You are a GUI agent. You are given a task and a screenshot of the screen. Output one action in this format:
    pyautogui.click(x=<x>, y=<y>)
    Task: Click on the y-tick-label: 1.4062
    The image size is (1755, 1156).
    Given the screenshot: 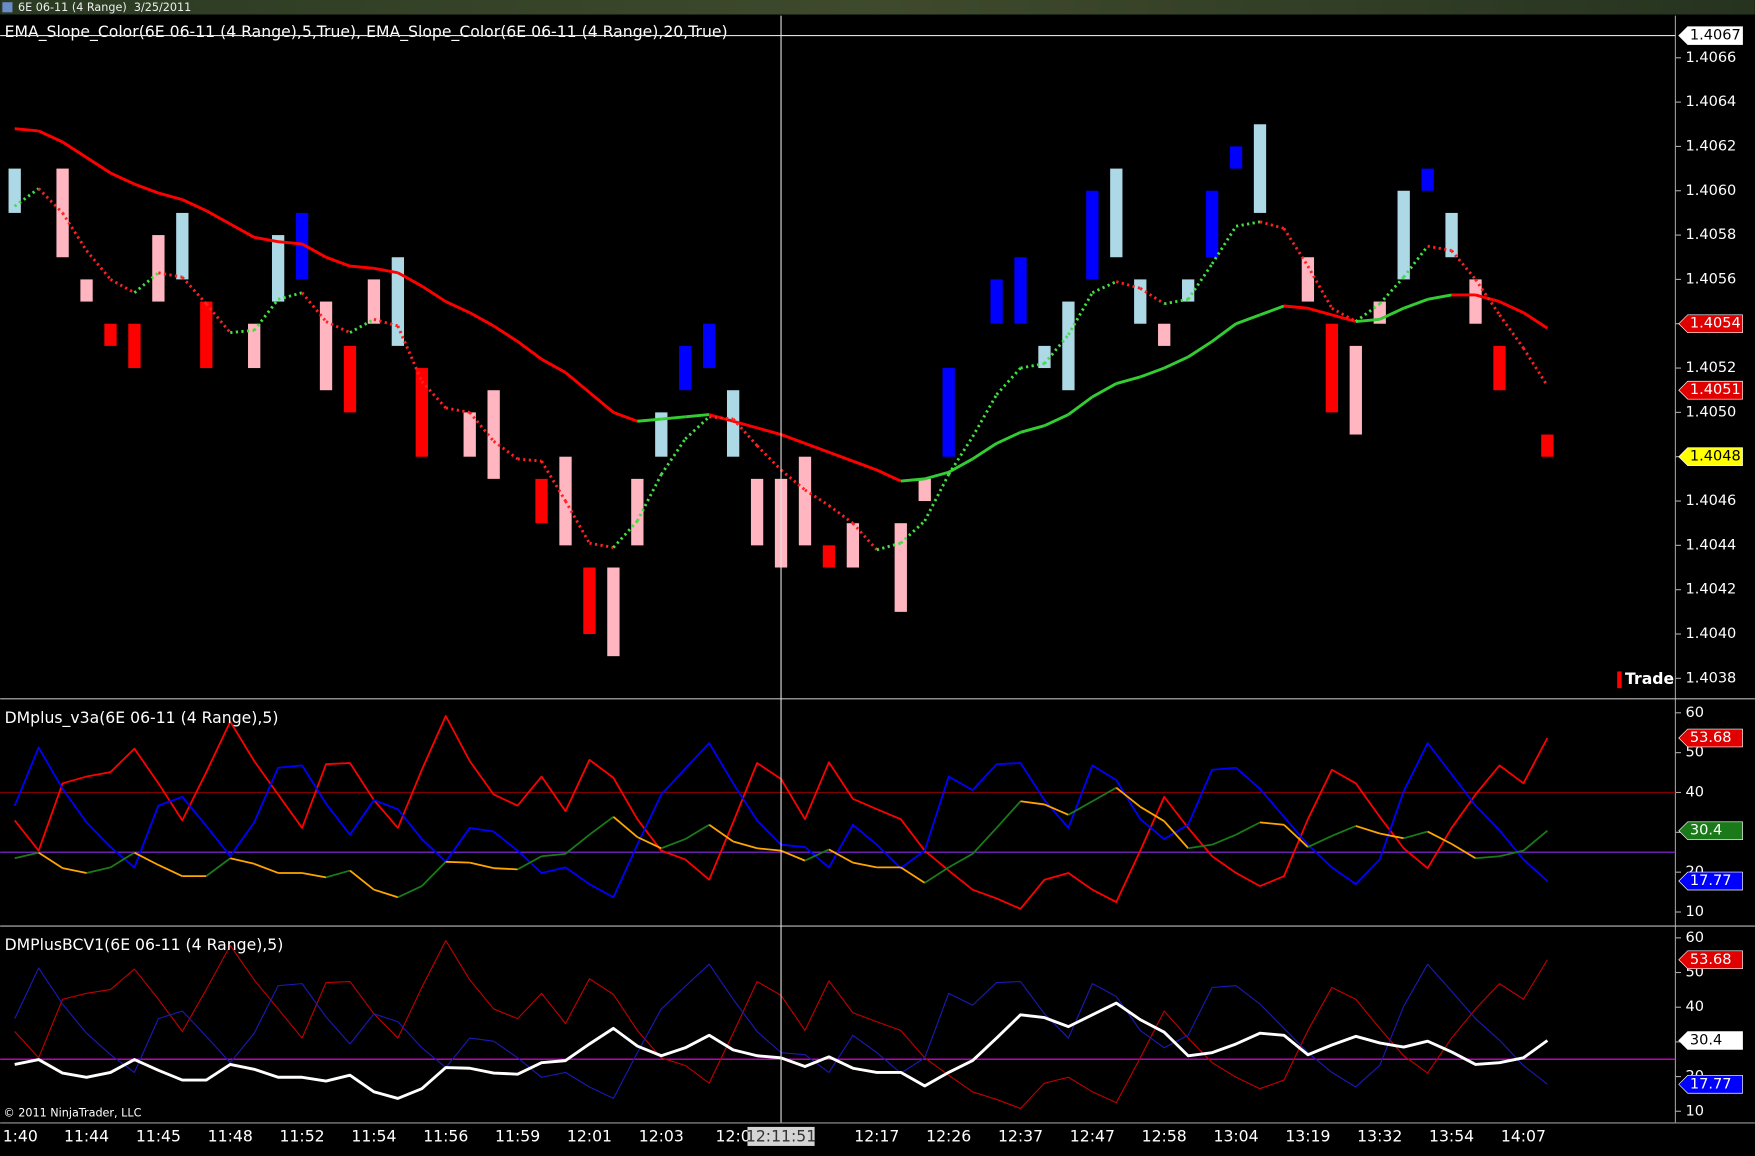 What is the action you would take?
    pyautogui.click(x=1710, y=146)
    